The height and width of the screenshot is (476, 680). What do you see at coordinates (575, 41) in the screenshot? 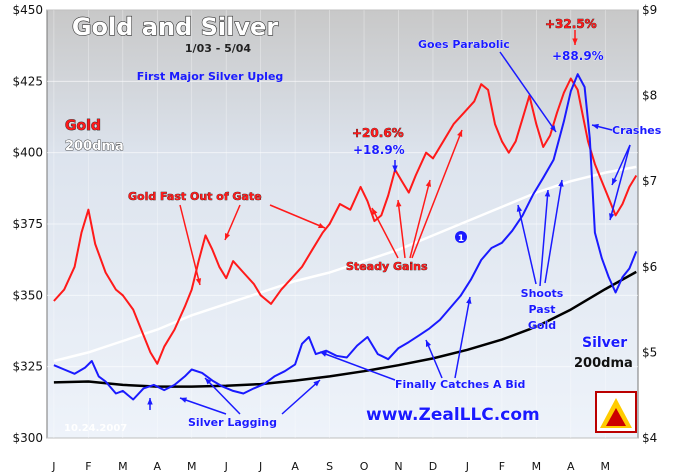
I see `arrow-pct2-head` at bounding box center [575, 41].